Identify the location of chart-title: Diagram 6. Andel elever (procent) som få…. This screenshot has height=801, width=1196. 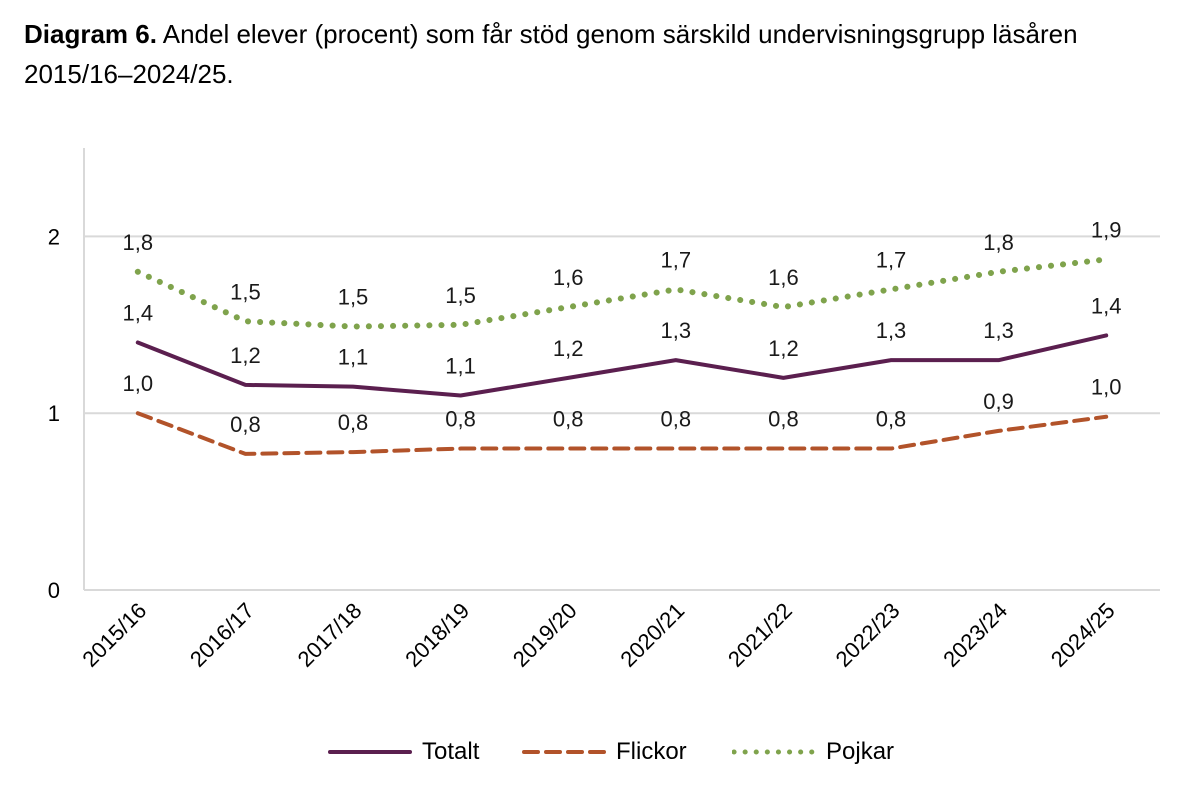
(599, 54).